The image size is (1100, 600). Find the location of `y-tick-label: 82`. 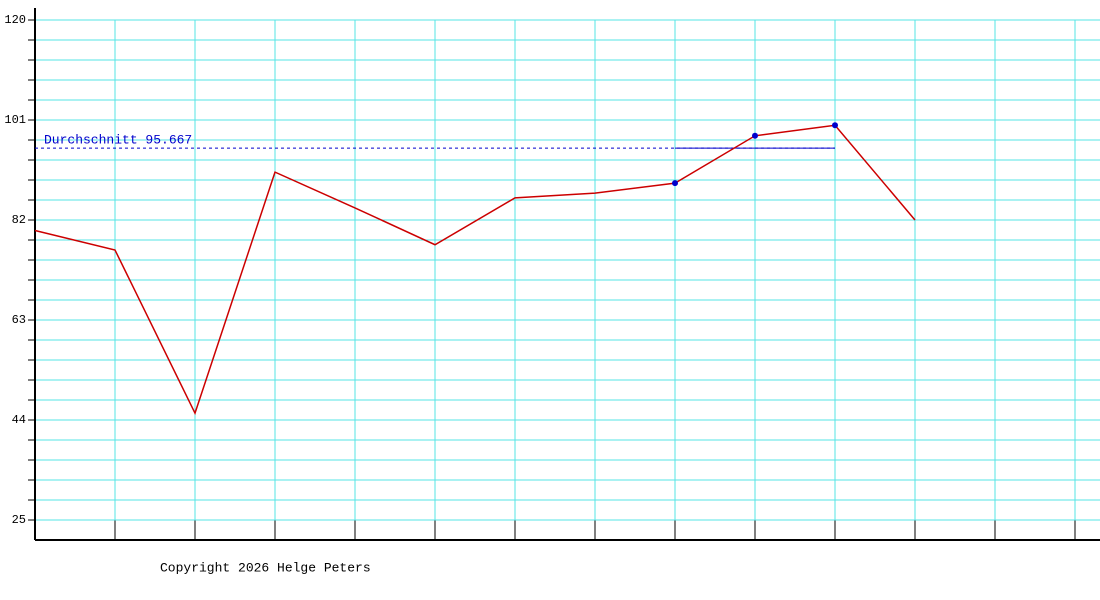

y-tick-label: 82 is located at coordinates (19, 220).